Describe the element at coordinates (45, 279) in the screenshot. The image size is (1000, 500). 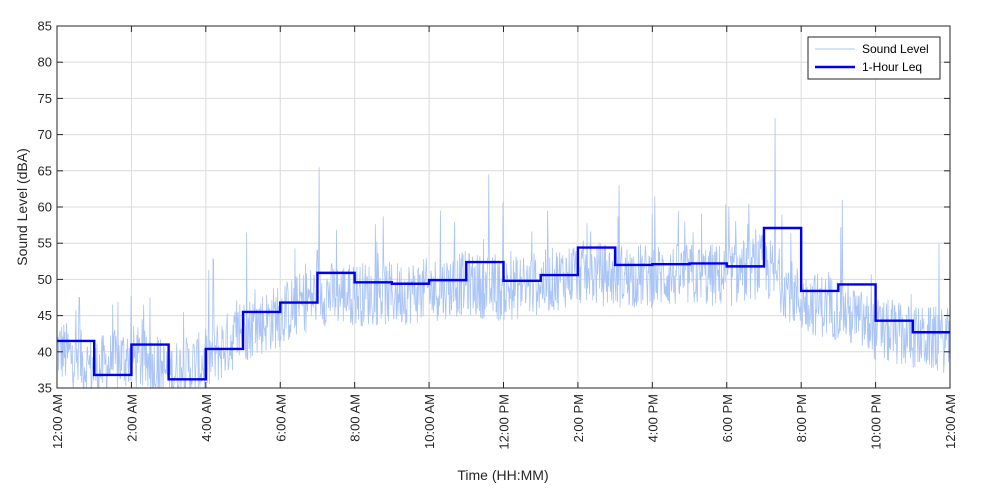
I see `y-tick-label: 50` at that location.